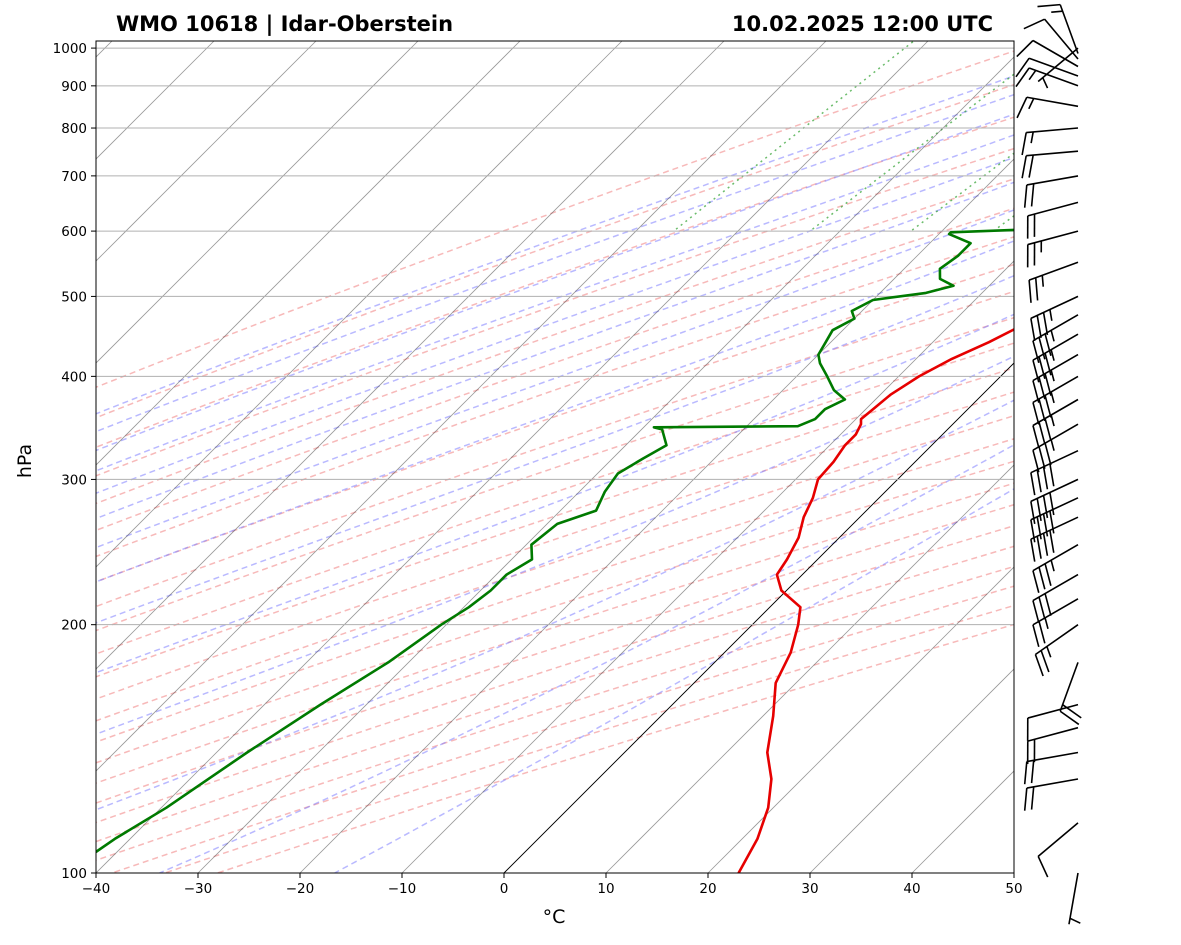  What do you see at coordinates (74, 297) in the screenshot?
I see `y-tick-label: 500` at bounding box center [74, 297].